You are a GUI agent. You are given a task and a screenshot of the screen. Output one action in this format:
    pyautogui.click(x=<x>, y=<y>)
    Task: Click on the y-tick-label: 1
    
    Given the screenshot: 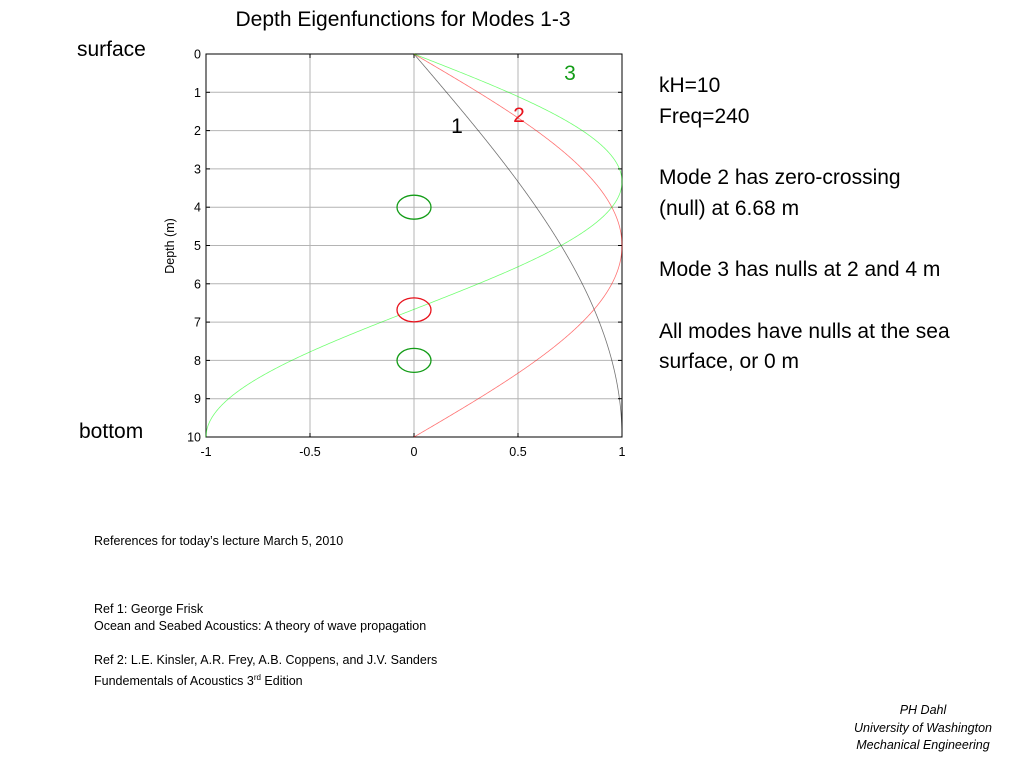 What is the action you would take?
    pyautogui.click(x=197, y=93)
    